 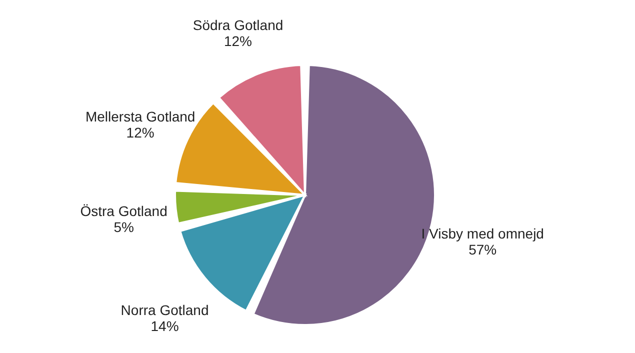 I want to click on slice-label: Södra Gotland, so click(x=238, y=24).